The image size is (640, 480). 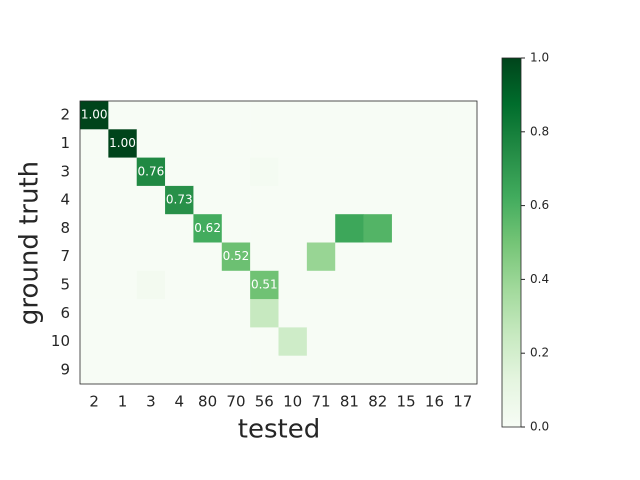 What do you see at coordinates (65, 143) in the screenshot?
I see `y-tick-label: 1` at bounding box center [65, 143].